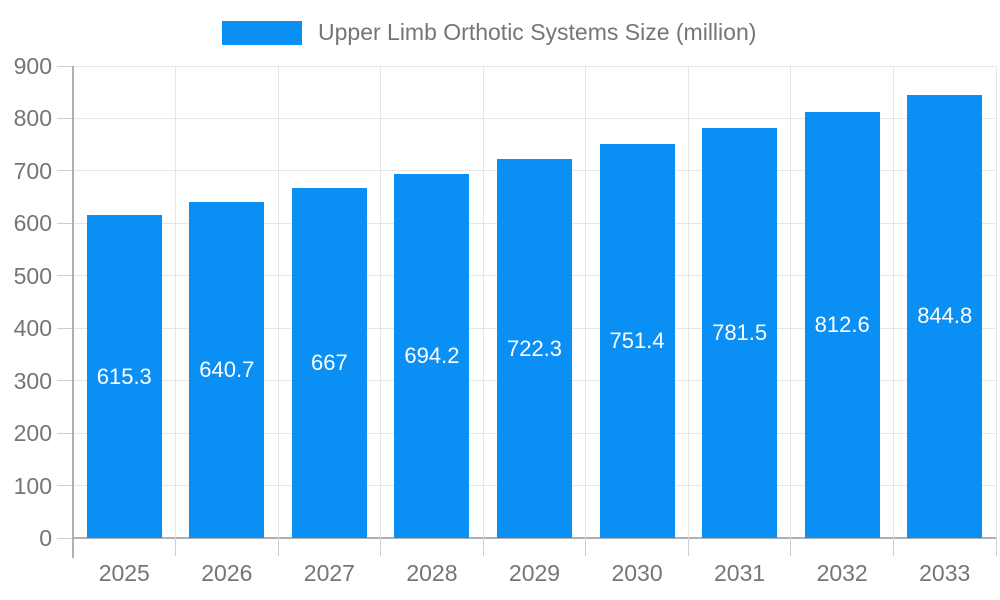 This screenshot has width=1000, height=600. What do you see at coordinates (227, 573) in the screenshot?
I see `x-axis-label: 2026` at bounding box center [227, 573].